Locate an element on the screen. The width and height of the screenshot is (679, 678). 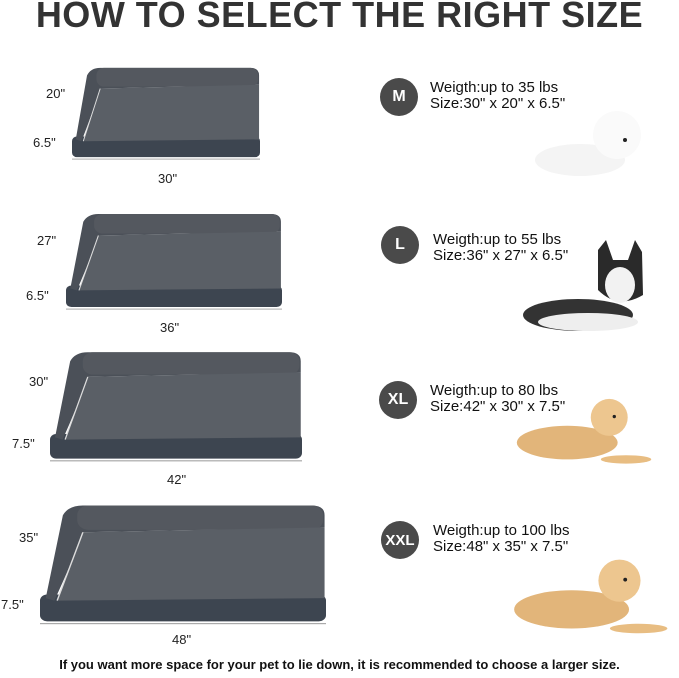
size-badge-xxl: XXL is located at coordinates (400, 540).